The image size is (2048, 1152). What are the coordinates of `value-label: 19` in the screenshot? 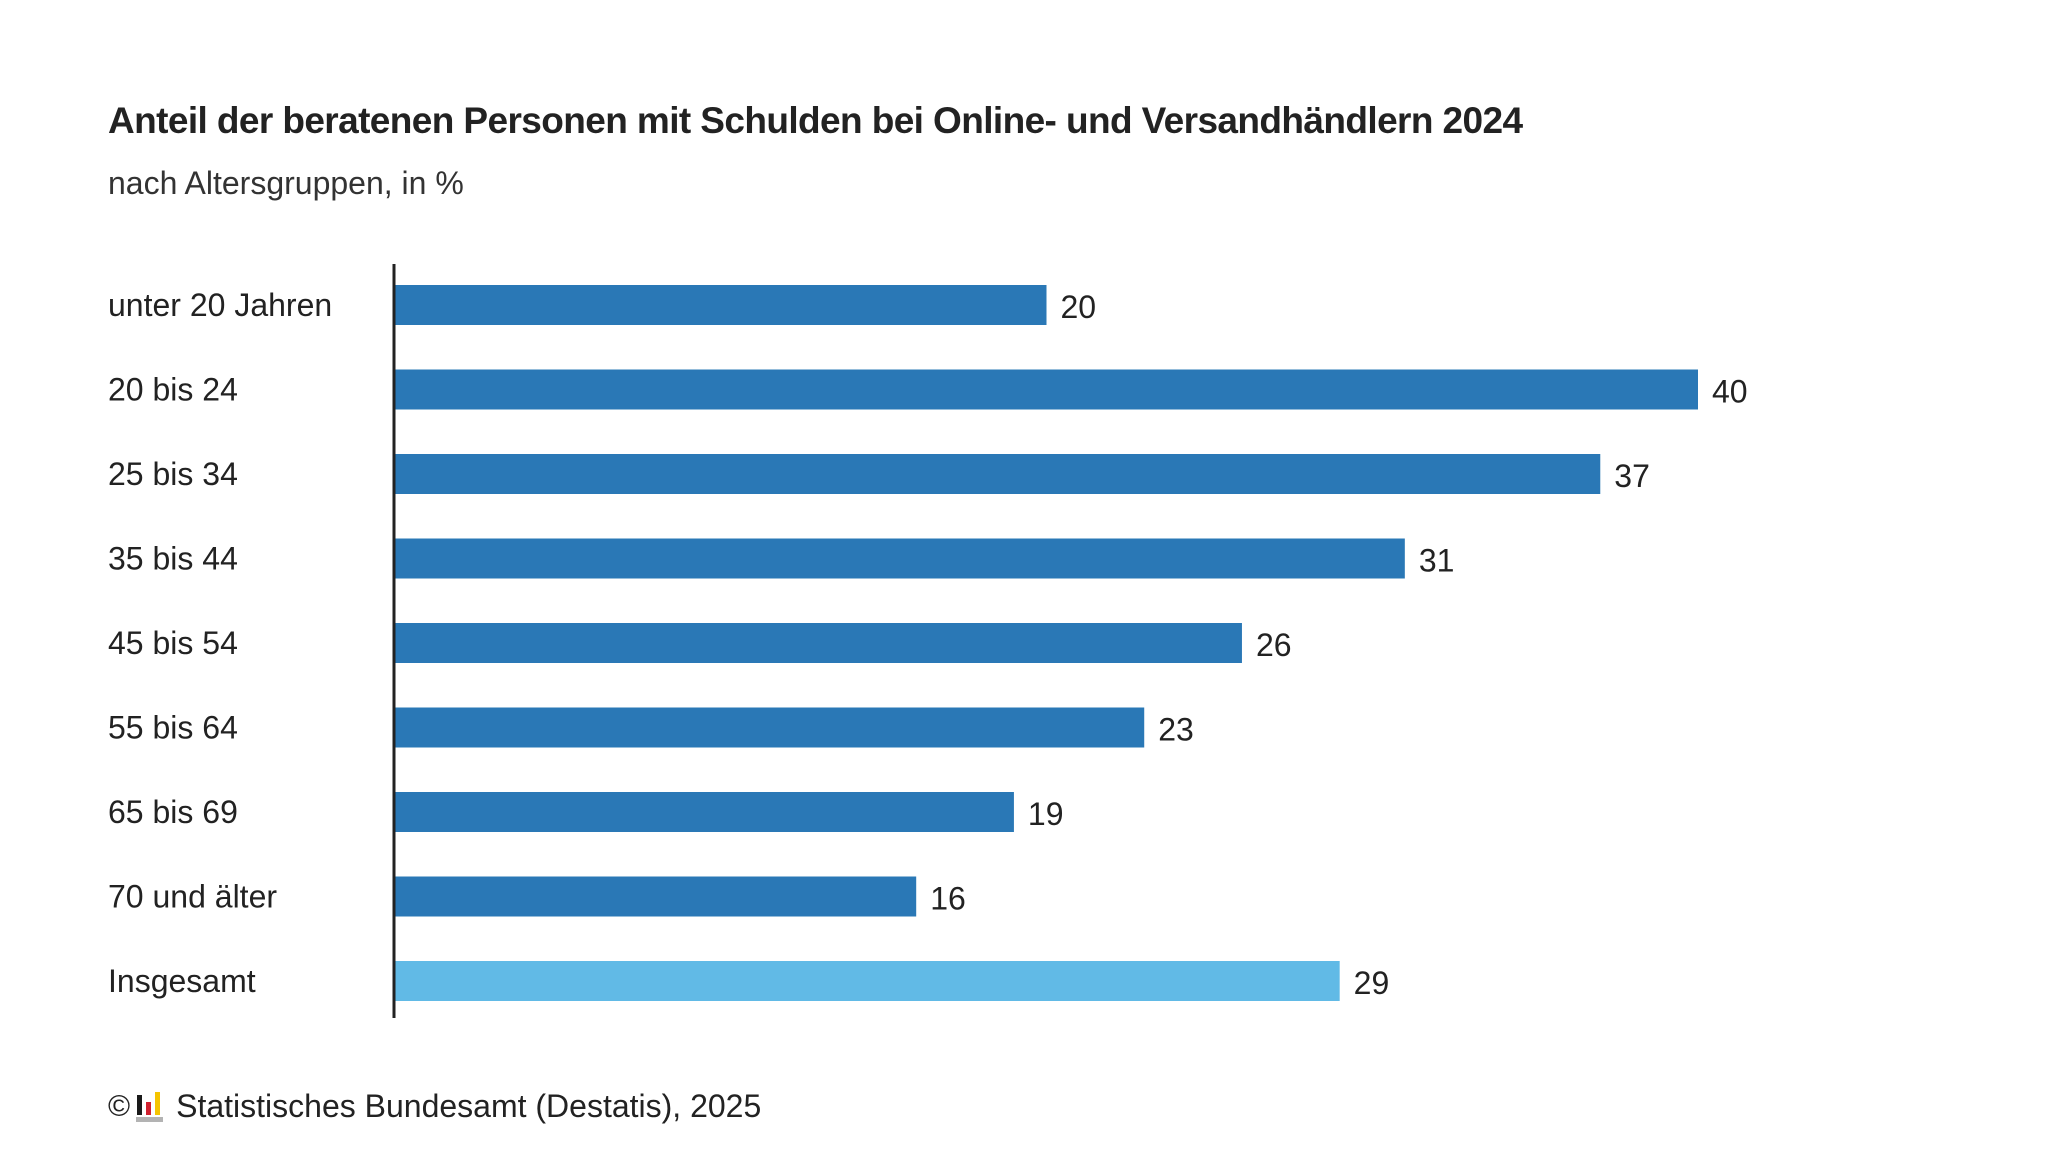 It's located at (1046, 814).